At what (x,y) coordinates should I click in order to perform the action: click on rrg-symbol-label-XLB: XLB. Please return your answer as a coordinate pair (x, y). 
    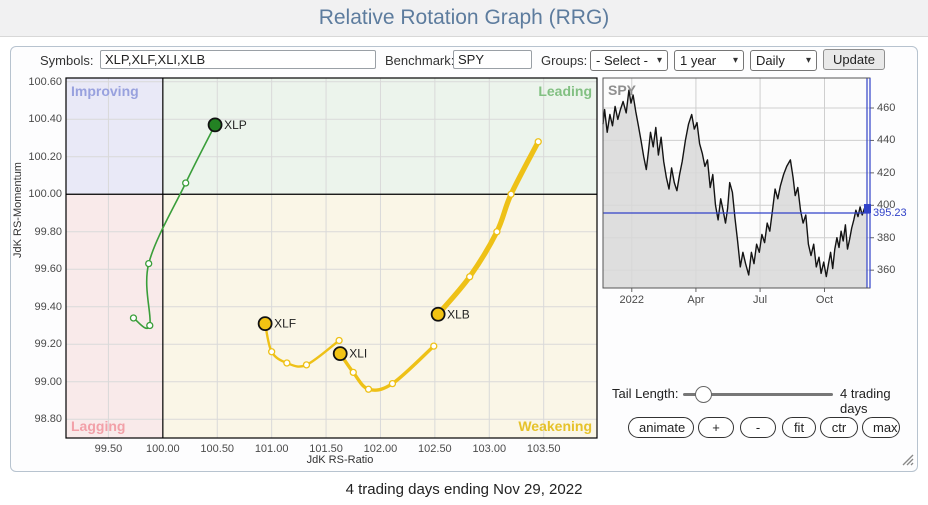
    Looking at the image, I should click on (458, 314).